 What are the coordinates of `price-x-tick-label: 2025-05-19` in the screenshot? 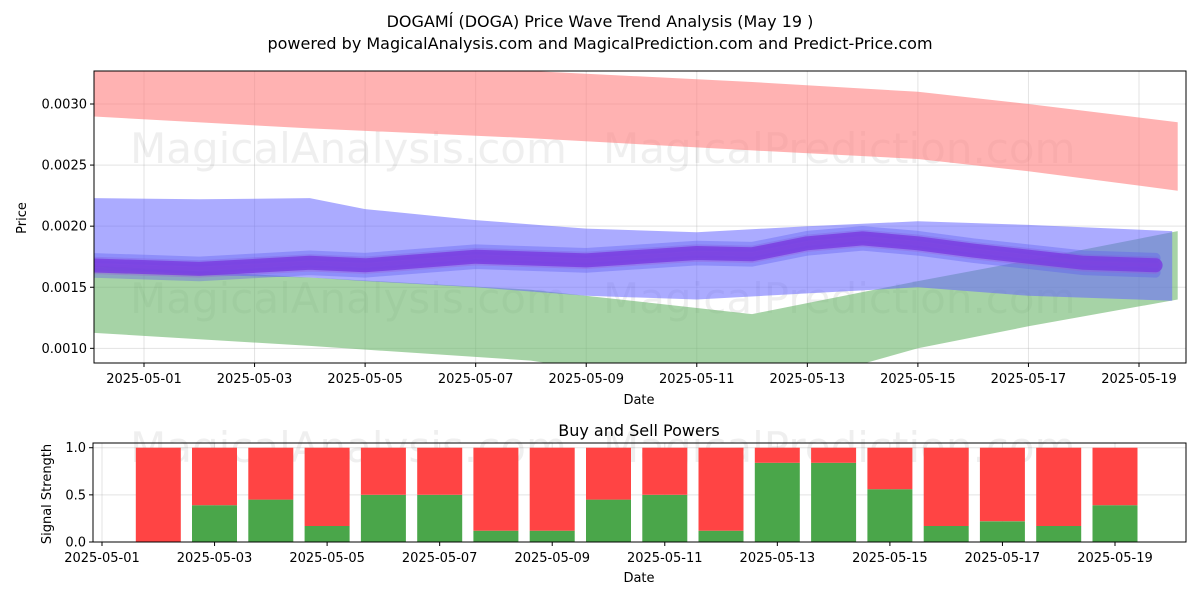 It's located at (1139, 379).